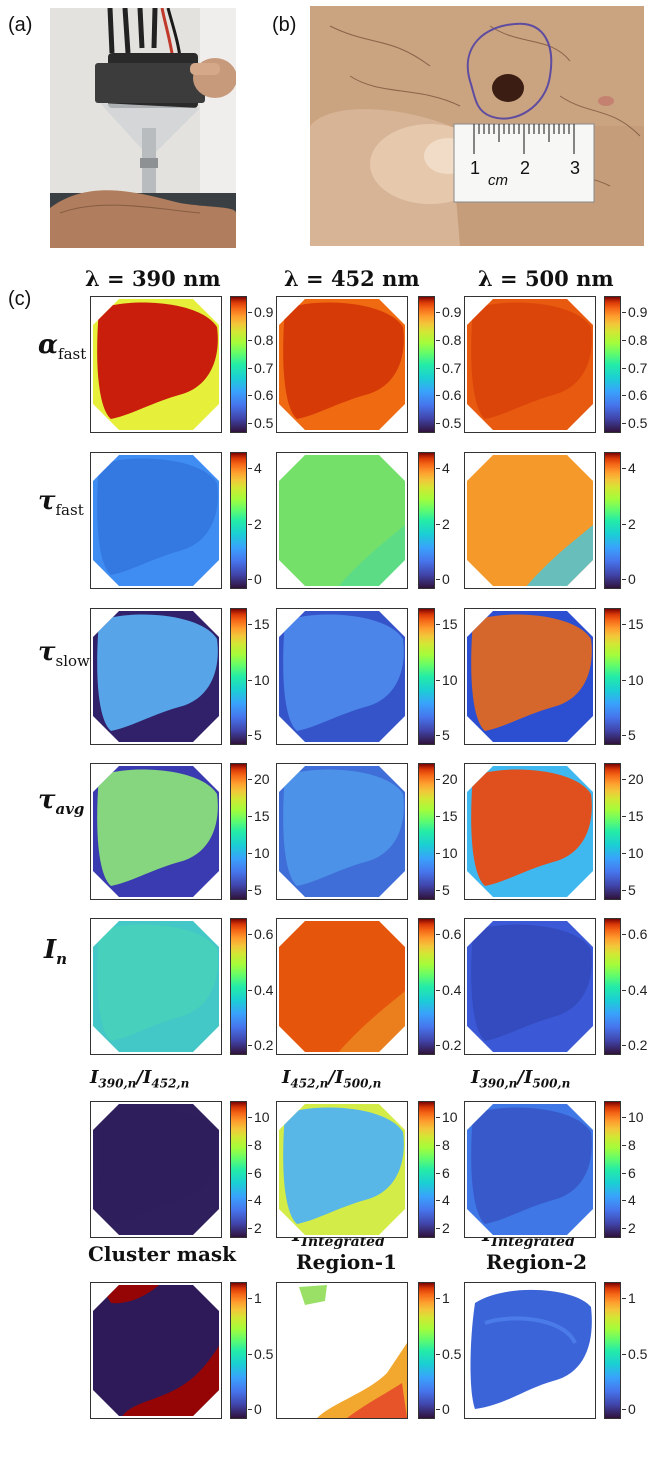  What do you see at coordinates (537, 1262) in the screenshot?
I see `title-region-2: Region-2` at bounding box center [537, 1262].